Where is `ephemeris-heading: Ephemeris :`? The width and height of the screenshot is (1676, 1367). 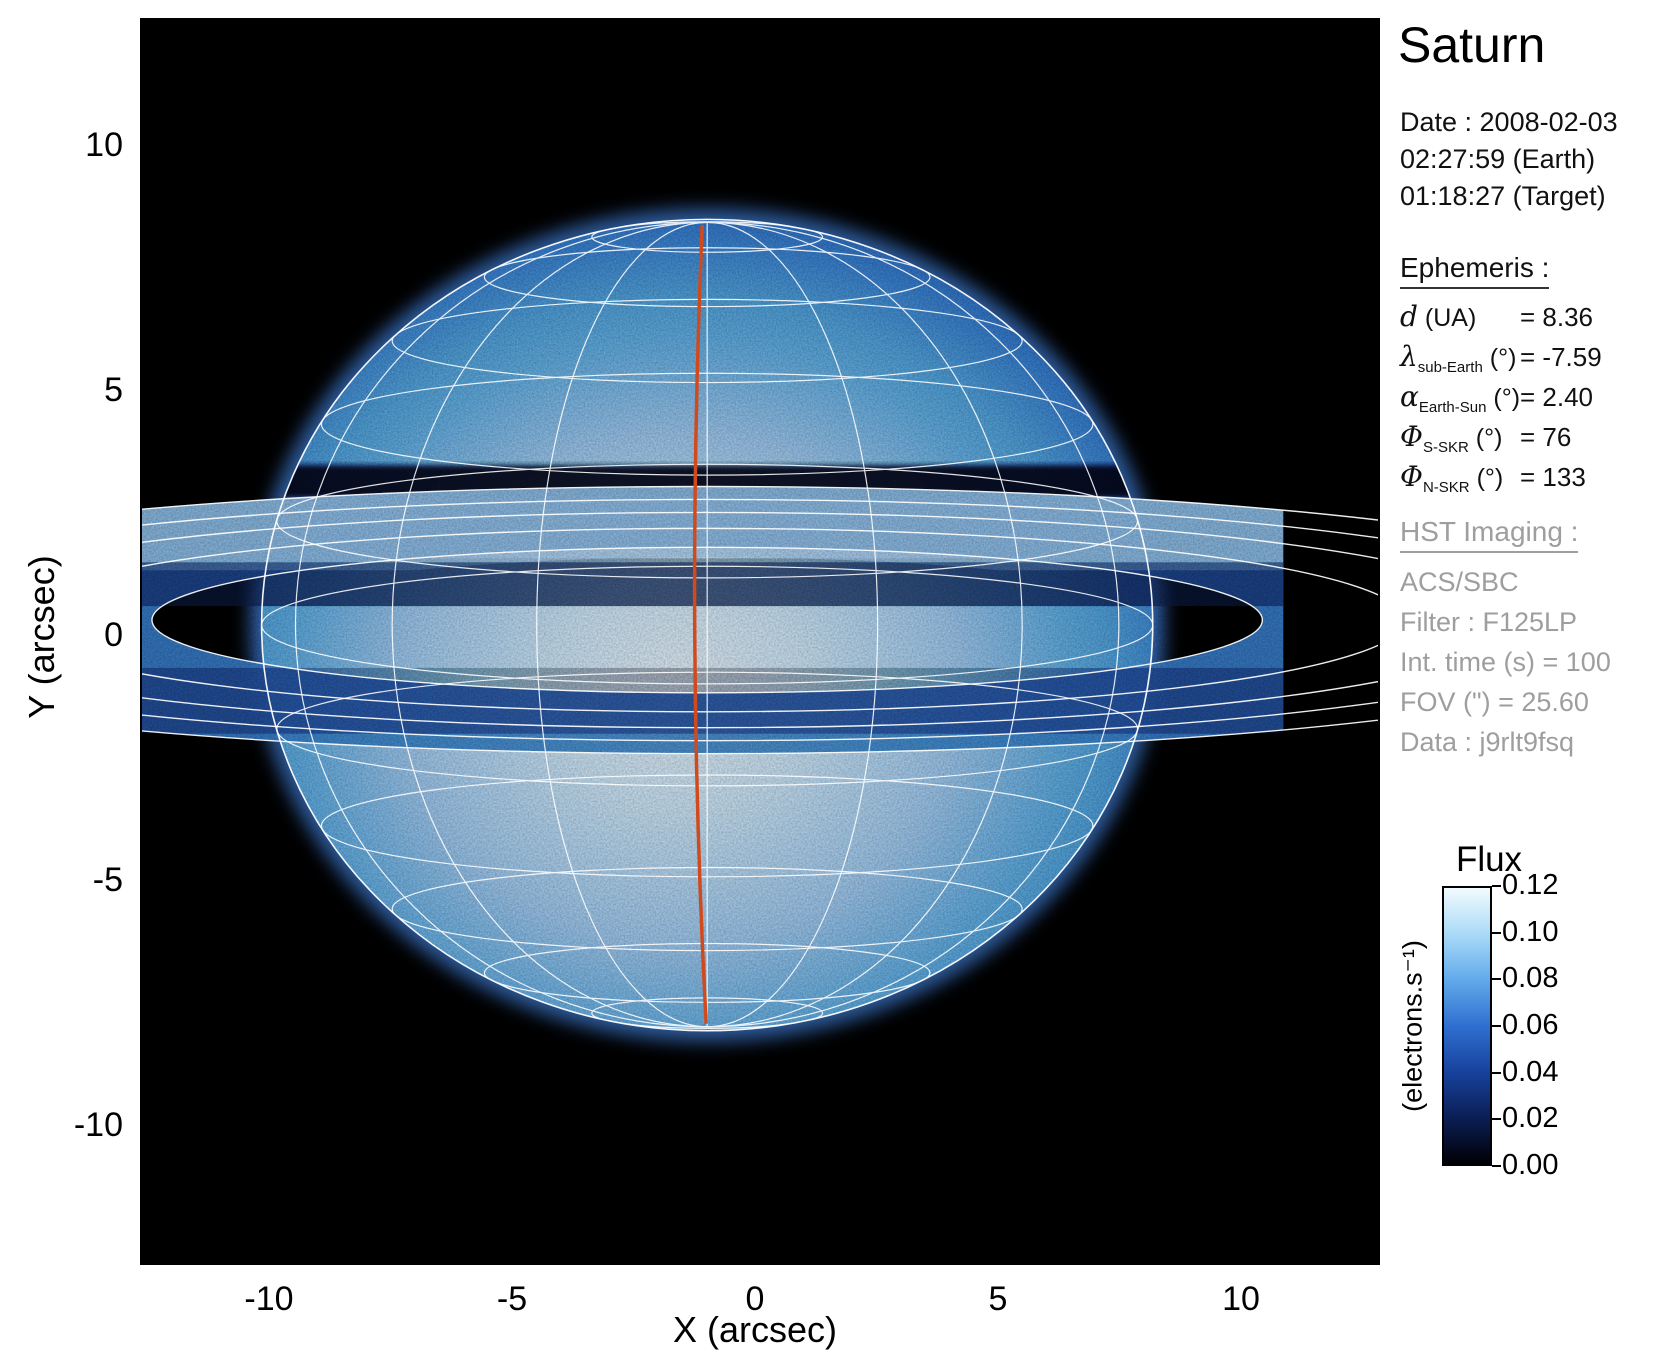
ephemeris-heading: Ephemeris : is located at coordinates (1475, 270).